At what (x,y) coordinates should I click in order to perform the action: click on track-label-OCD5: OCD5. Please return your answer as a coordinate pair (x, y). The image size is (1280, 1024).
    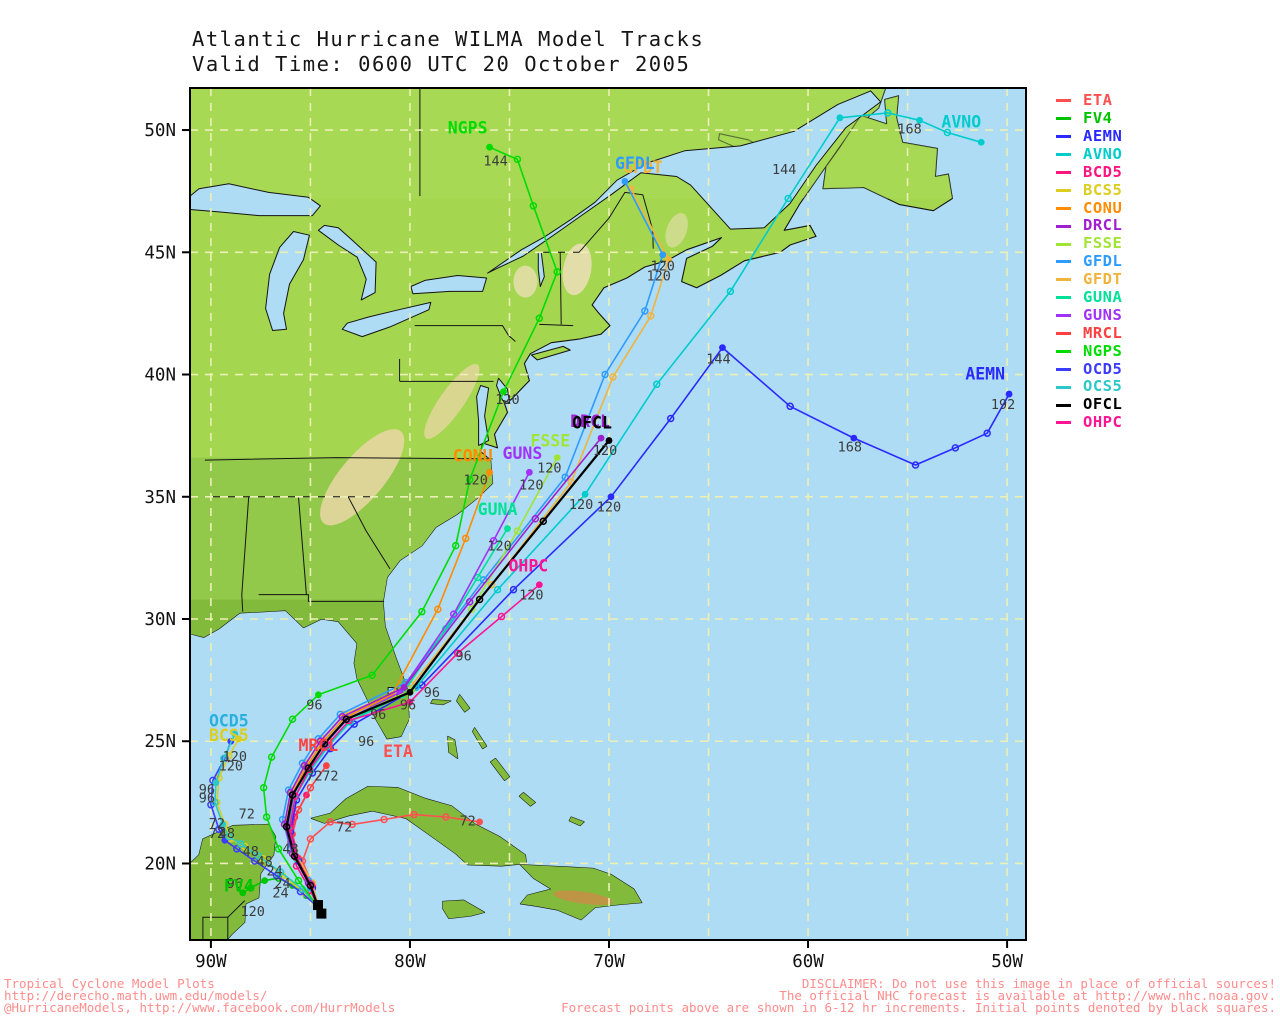
    Looking at the image, I should click on (229, 721).